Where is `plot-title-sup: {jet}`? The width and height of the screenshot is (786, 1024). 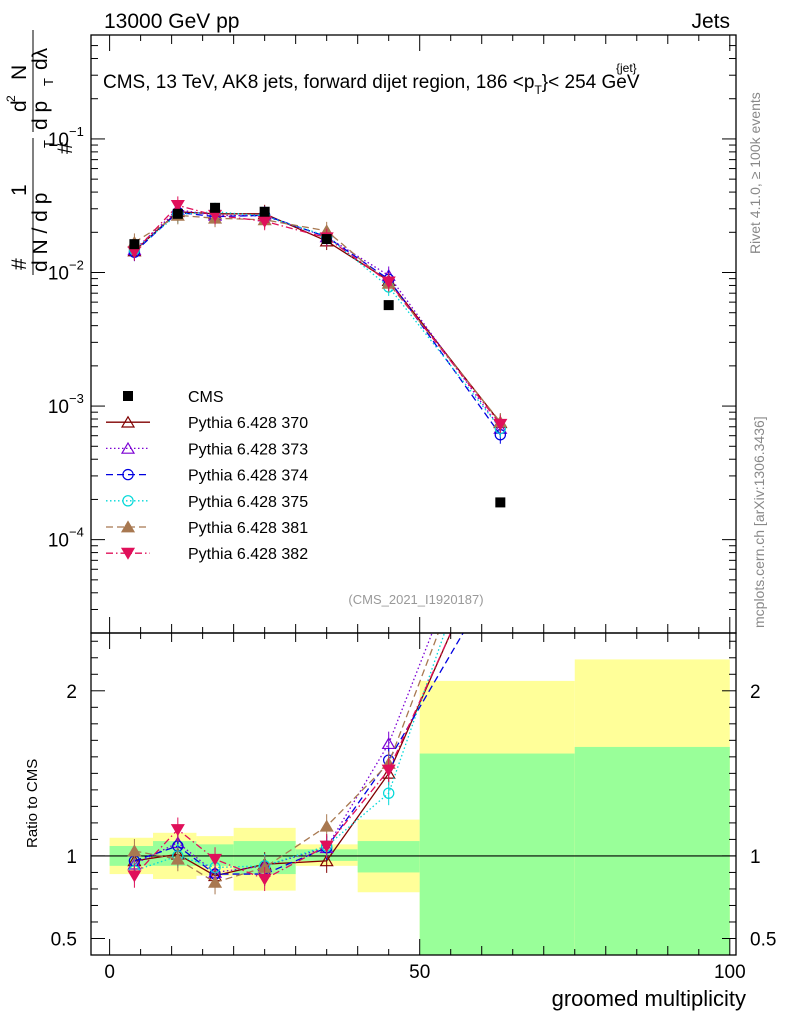 plot-title-sup: {jet} is located at coordinates (626, 68).